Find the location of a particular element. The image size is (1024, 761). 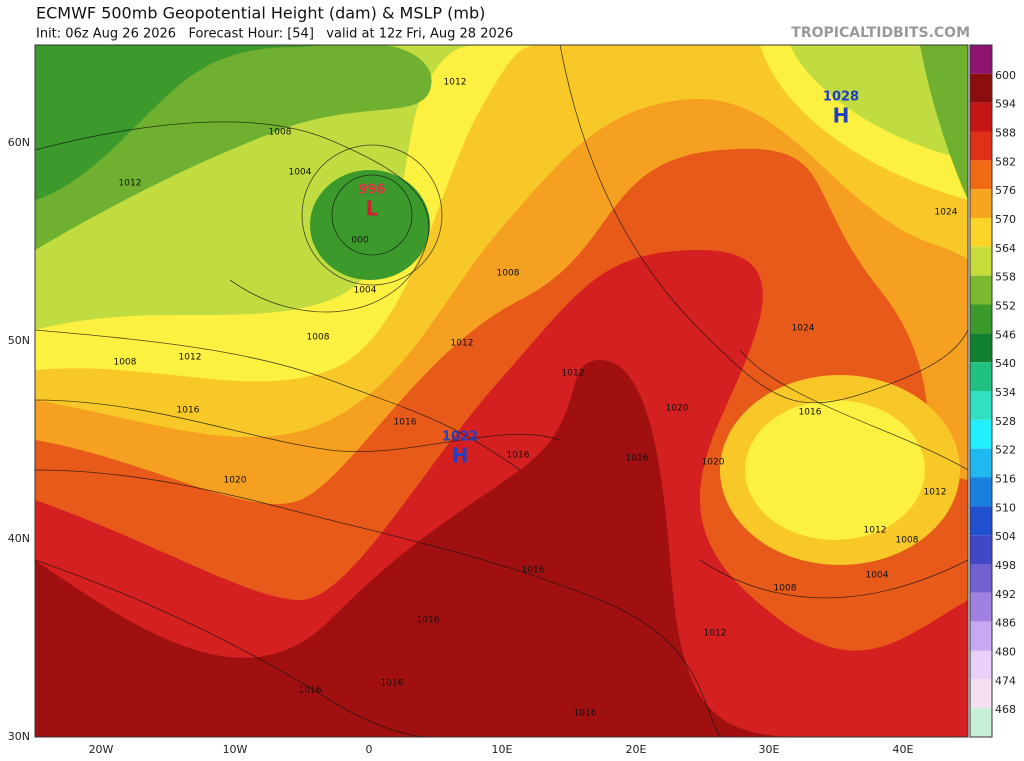

colorbar-label: 558 is located at coordinates (1005, 277).